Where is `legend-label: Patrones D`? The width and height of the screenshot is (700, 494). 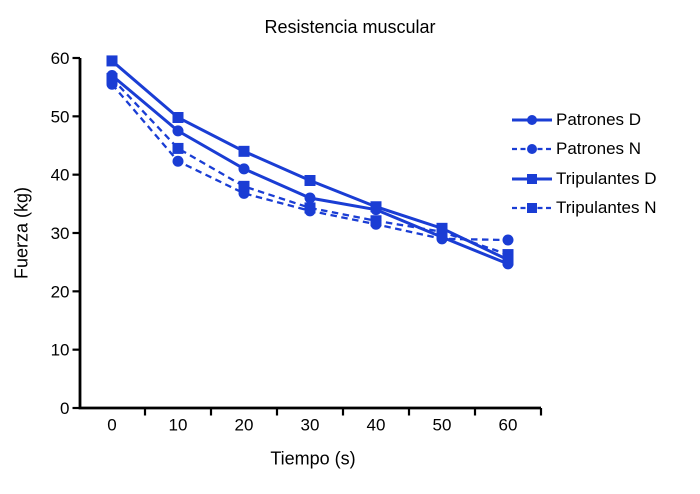 legend-label: Patrones D is located at coordinates (599, 119).